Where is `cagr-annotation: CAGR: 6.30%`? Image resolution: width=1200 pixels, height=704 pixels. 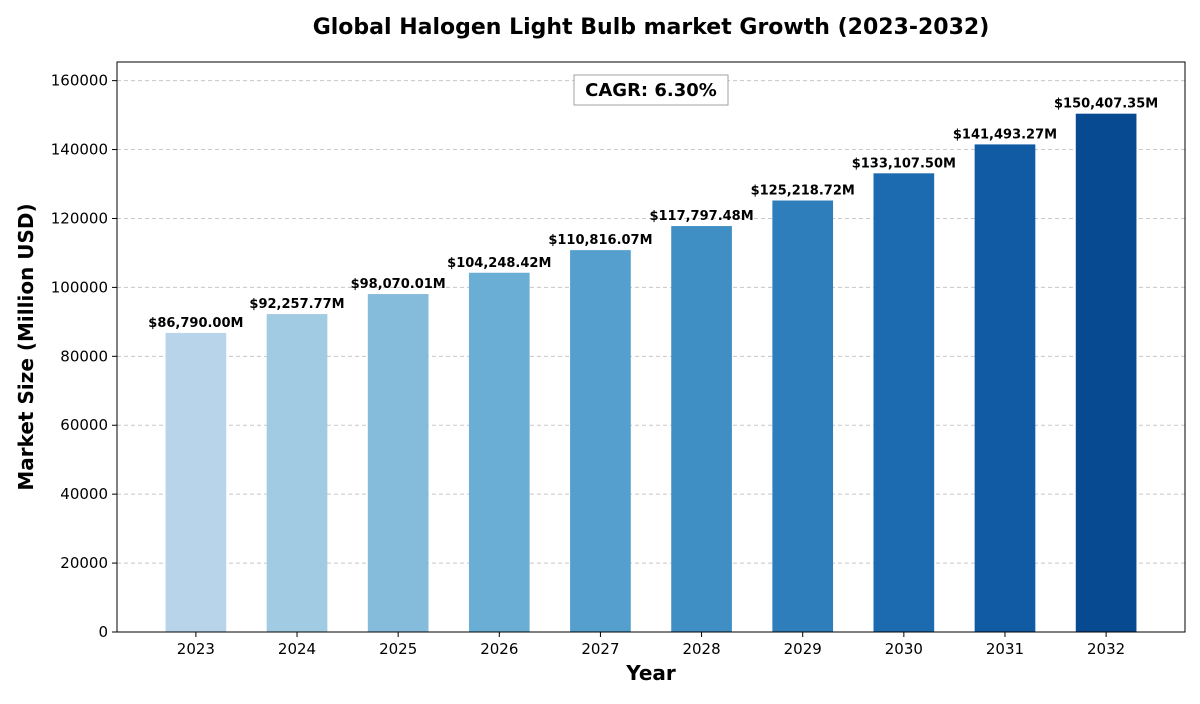 cagr-annotation: CAGR: 6.30% is located at coordinates (651, 90).